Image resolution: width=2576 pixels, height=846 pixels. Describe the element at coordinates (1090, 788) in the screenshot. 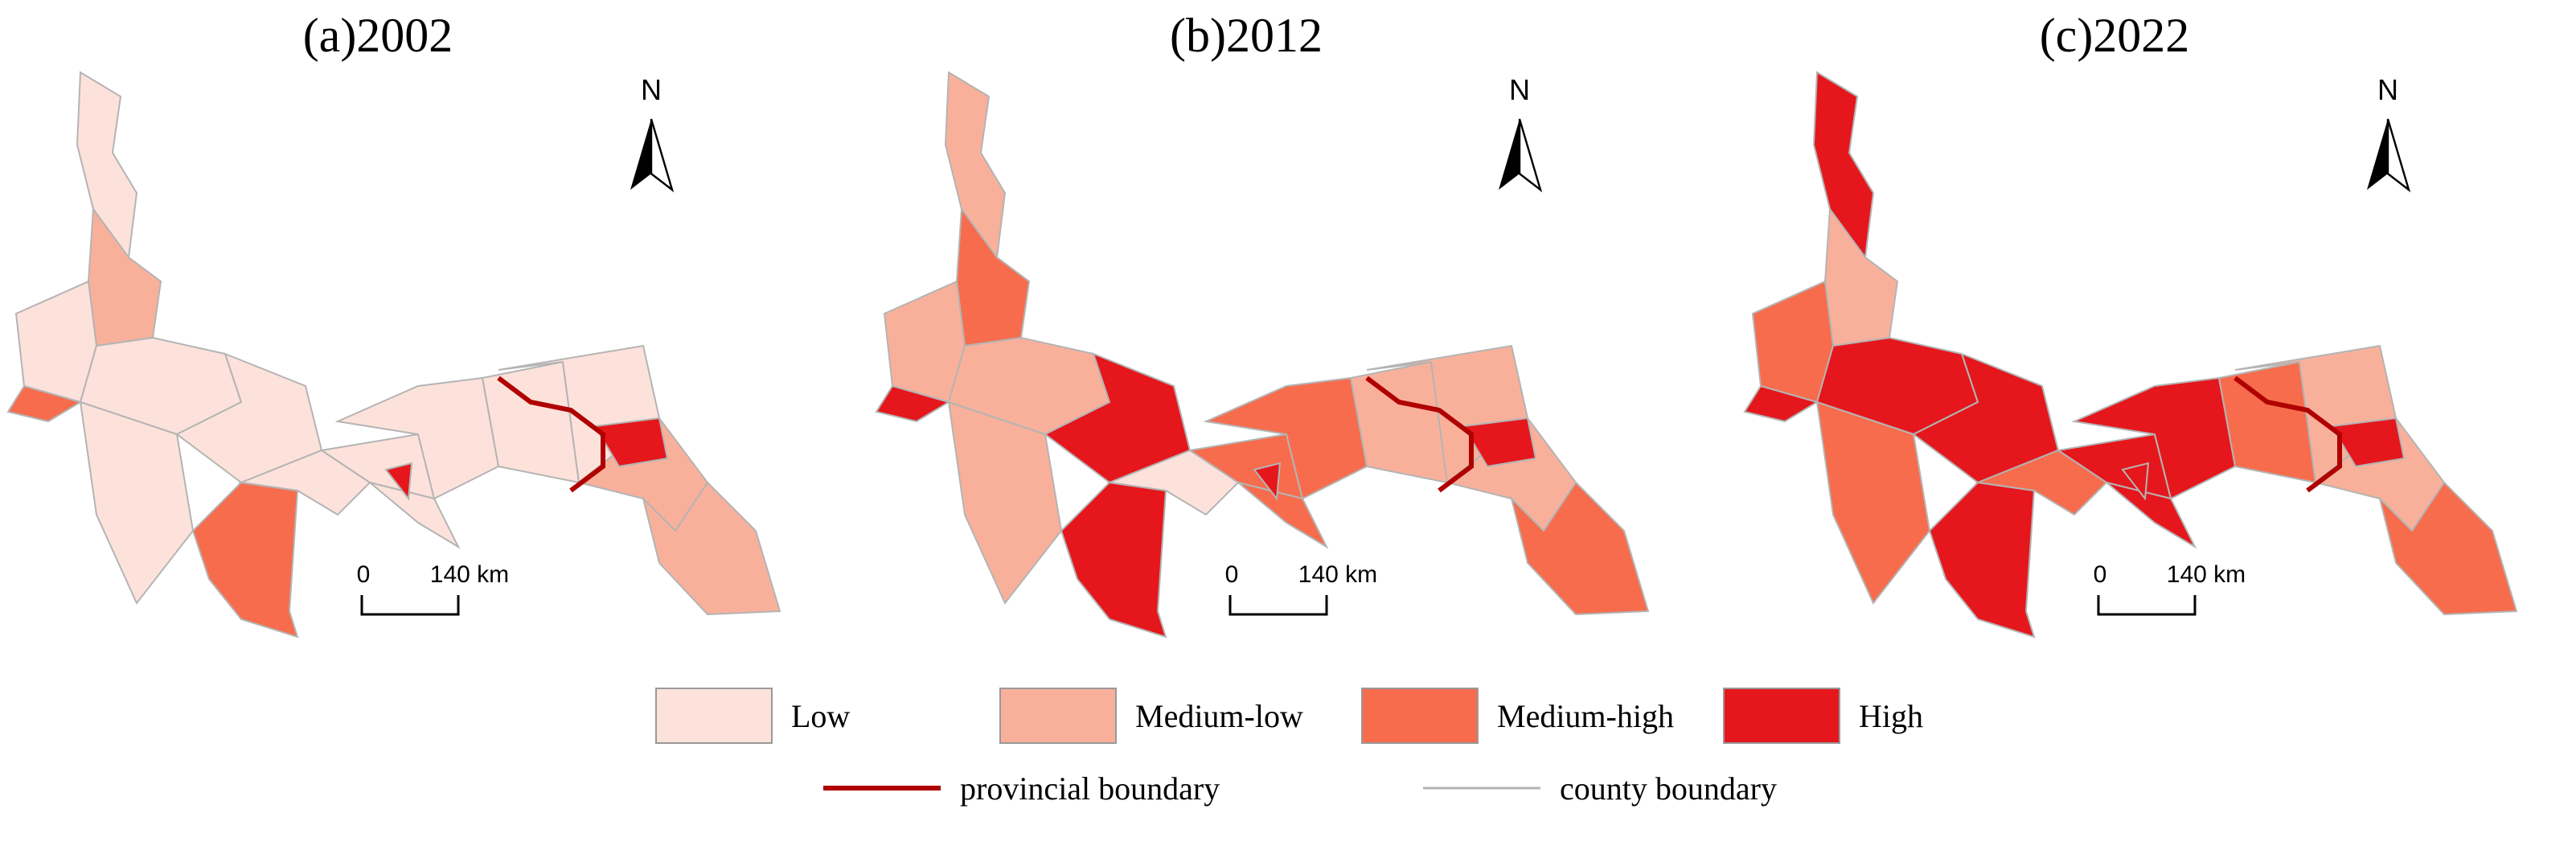

I see `legend-label: provincial boundary` at that location.